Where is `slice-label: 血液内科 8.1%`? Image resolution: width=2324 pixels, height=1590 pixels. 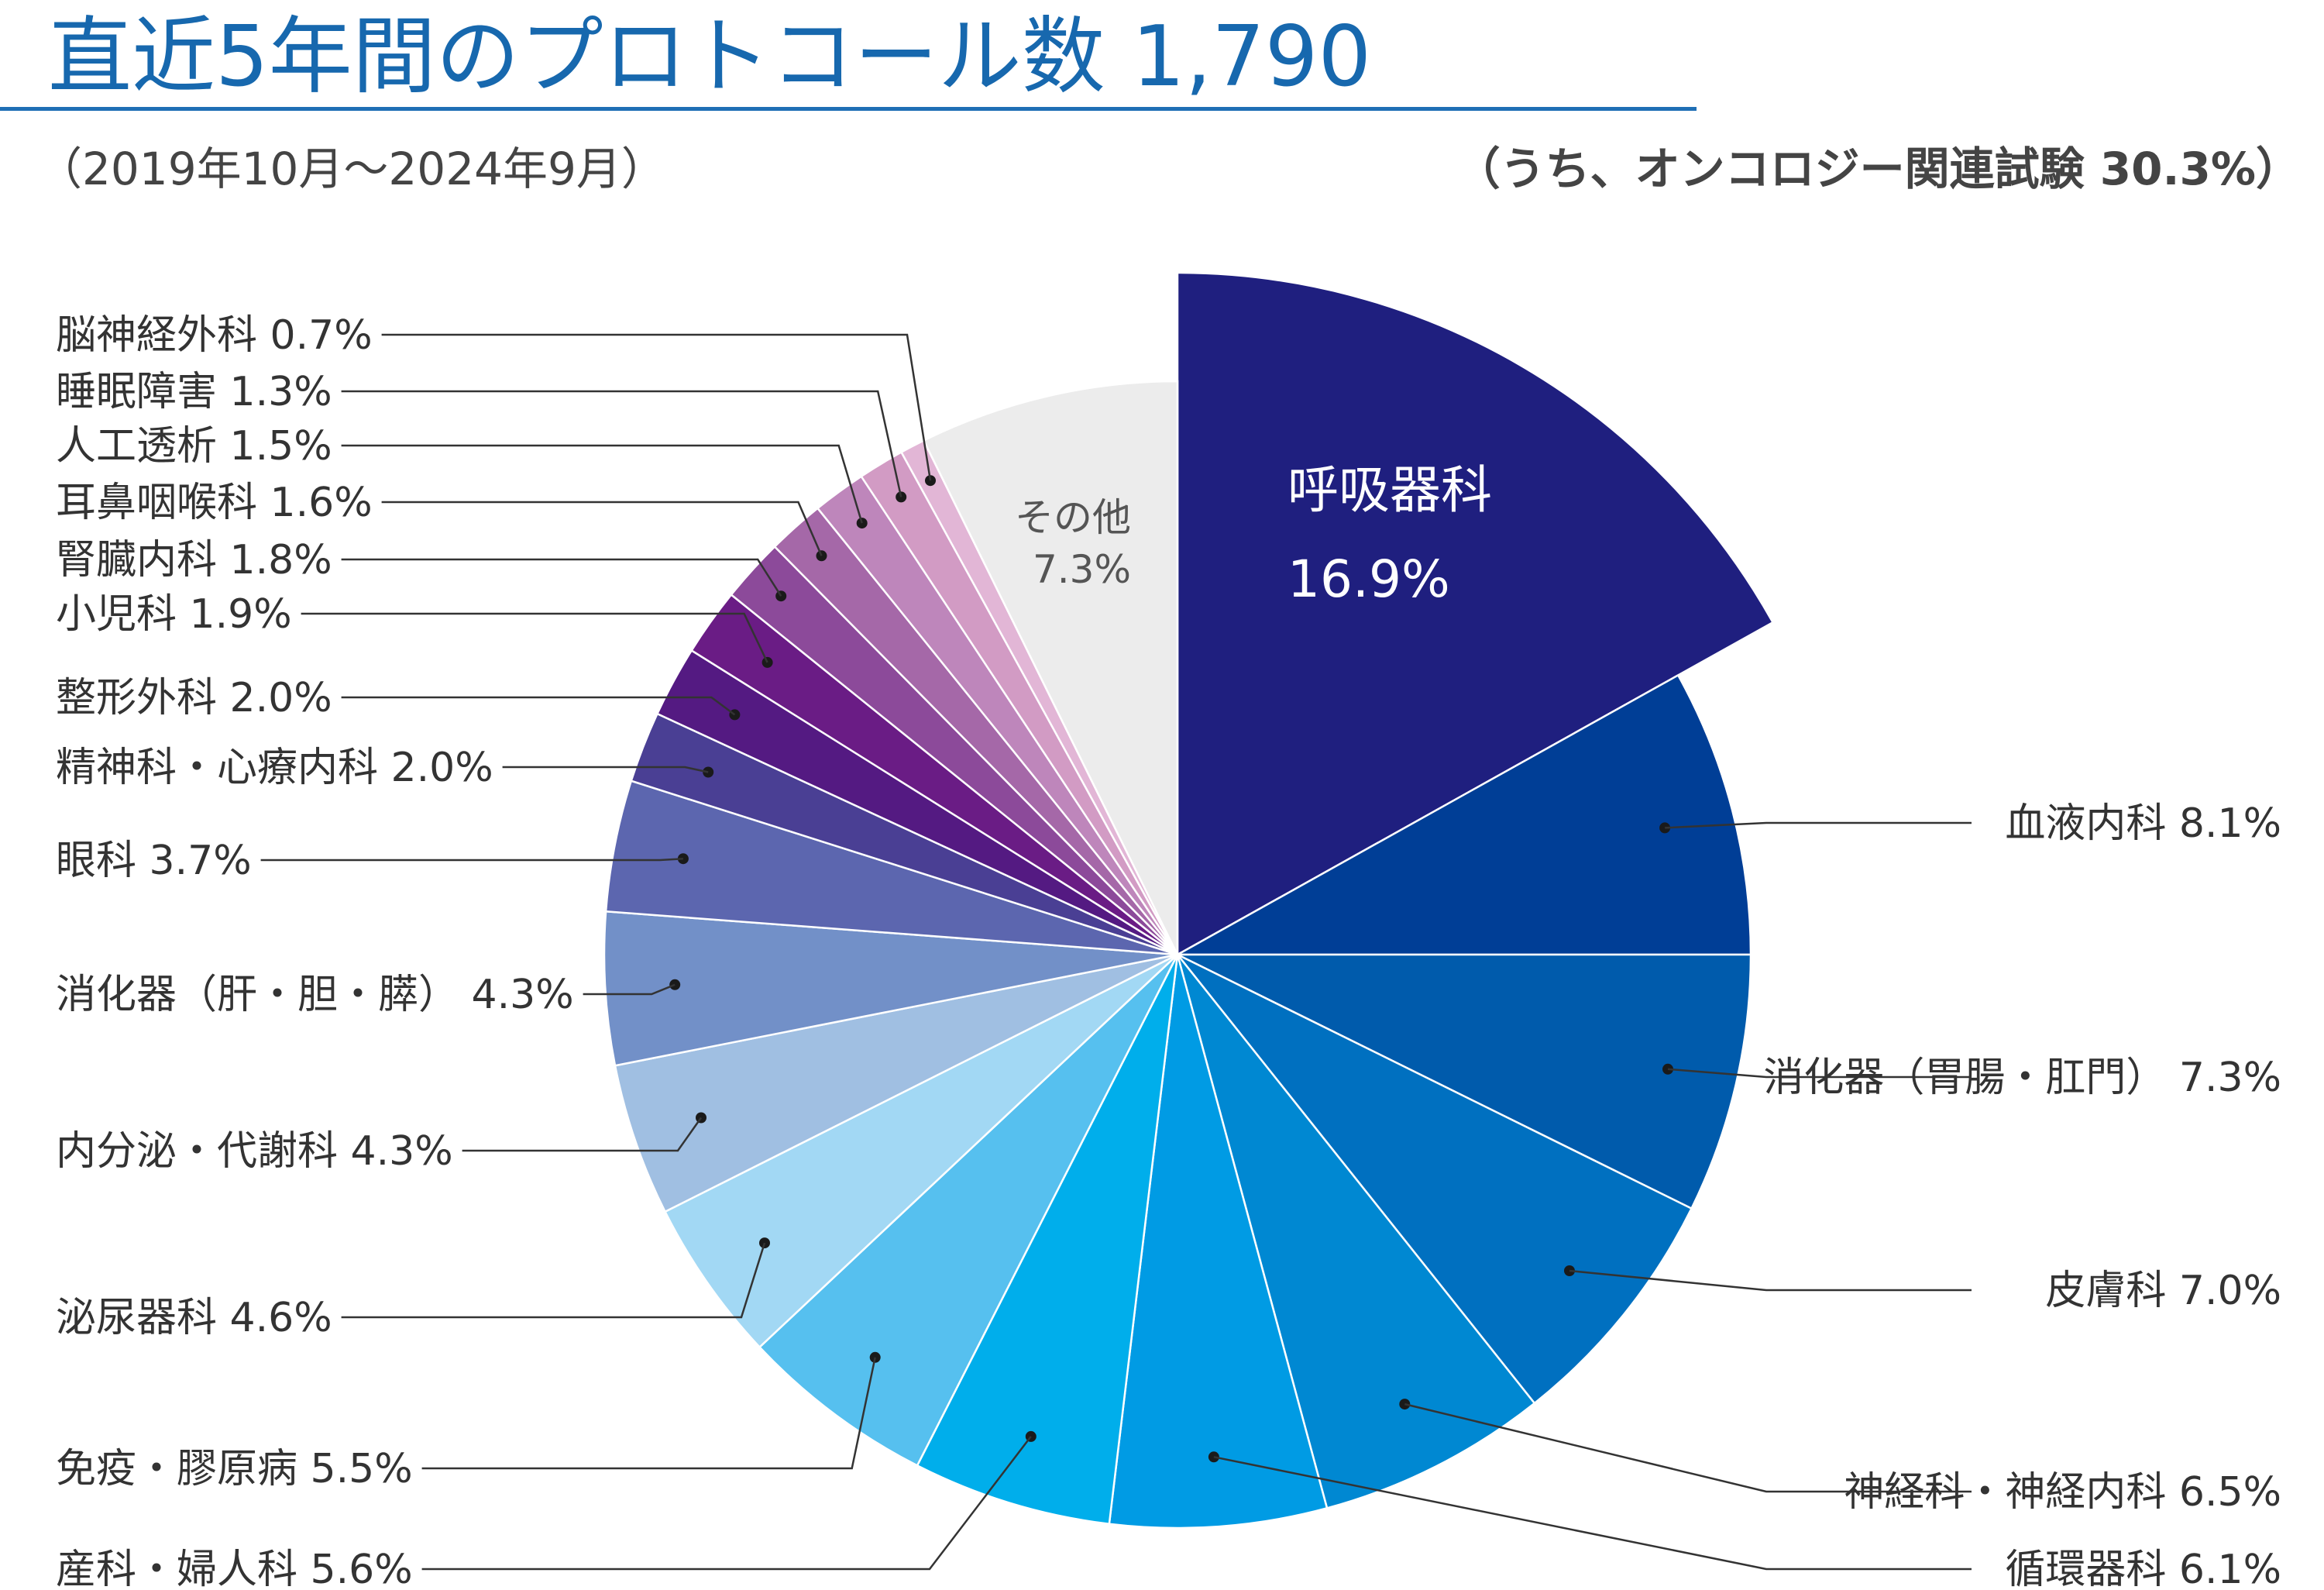 slice-label: 血液内科 8.1% is located at coordinates (2143, 823).